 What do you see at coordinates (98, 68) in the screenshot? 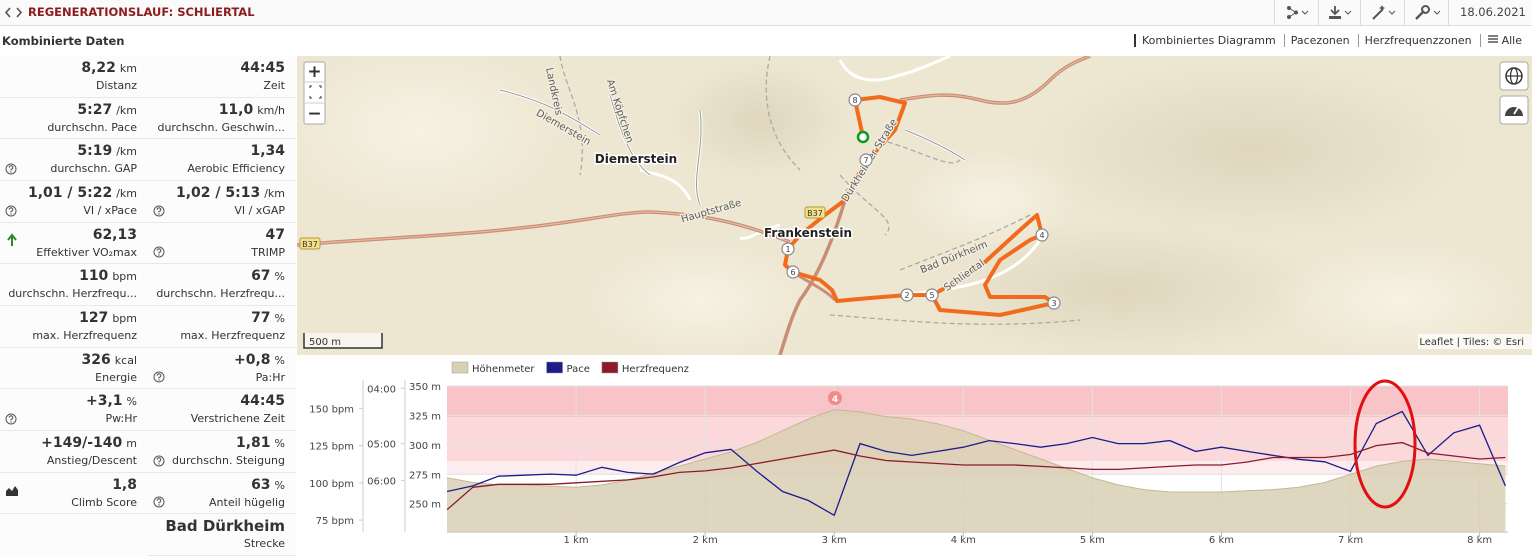
I see `stat-value: 8,22` at bounding box center [98, 68].